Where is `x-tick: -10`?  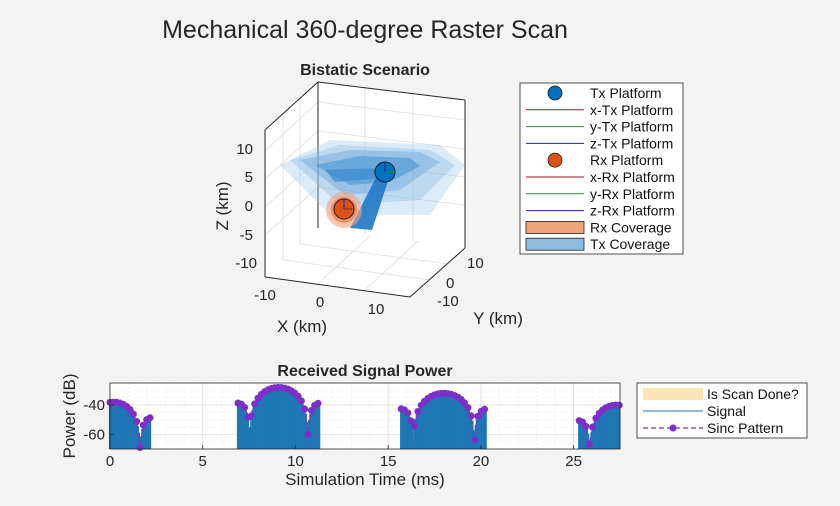 x-tick: -10 is located at coordinates (265, 295).